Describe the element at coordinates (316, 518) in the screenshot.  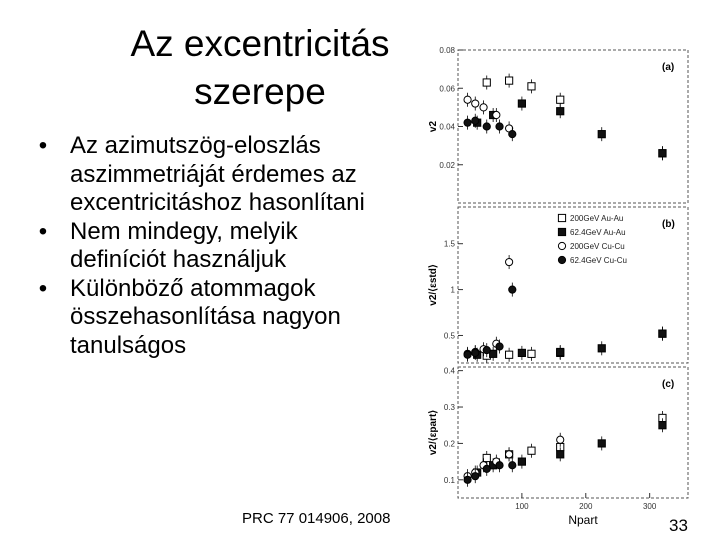
I see `reference-citation: PRC 77 014906, 2008` at that location.